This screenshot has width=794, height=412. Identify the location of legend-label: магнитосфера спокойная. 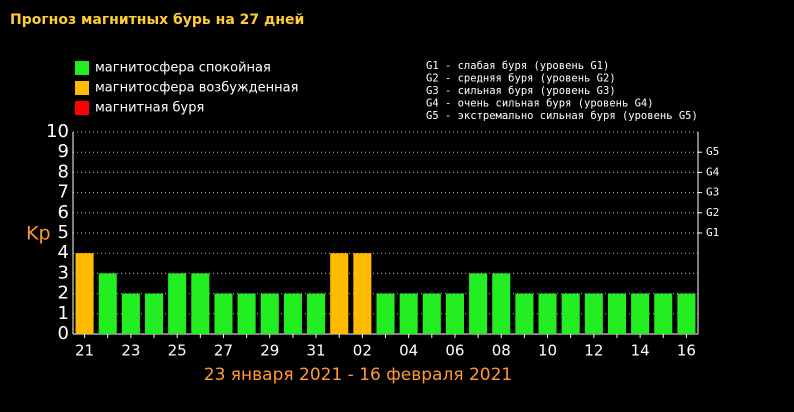
(183, 68).